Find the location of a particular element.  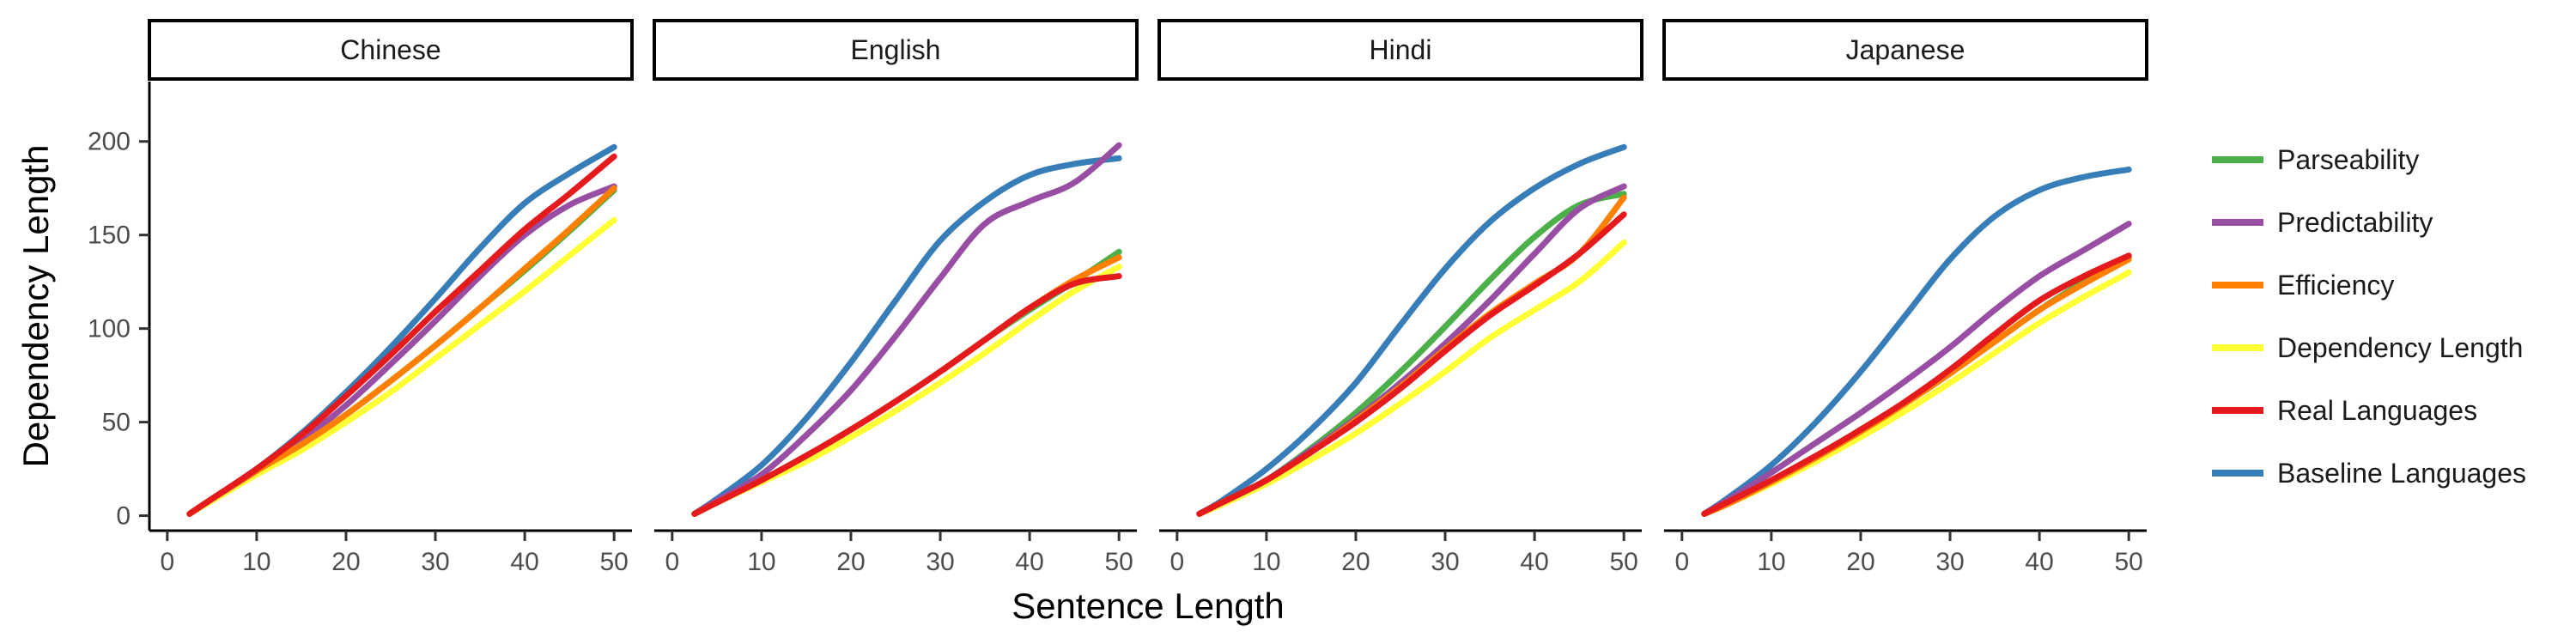

series-line-efficiency is located at coordinates (1411, 355).